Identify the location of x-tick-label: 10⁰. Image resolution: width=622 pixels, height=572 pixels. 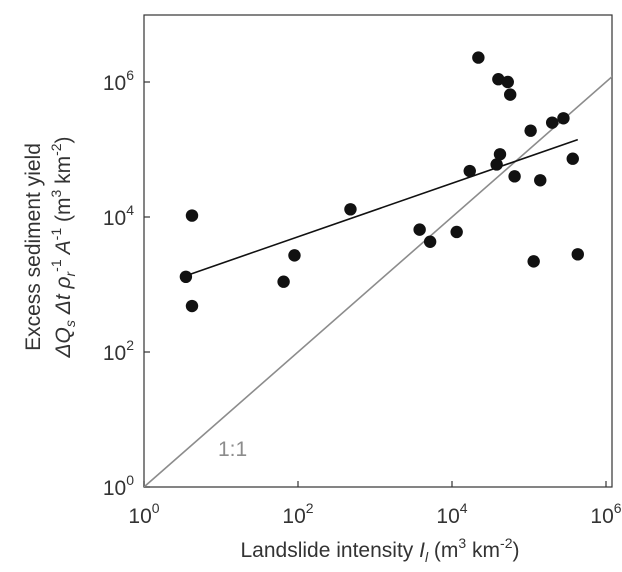
(143, 514).